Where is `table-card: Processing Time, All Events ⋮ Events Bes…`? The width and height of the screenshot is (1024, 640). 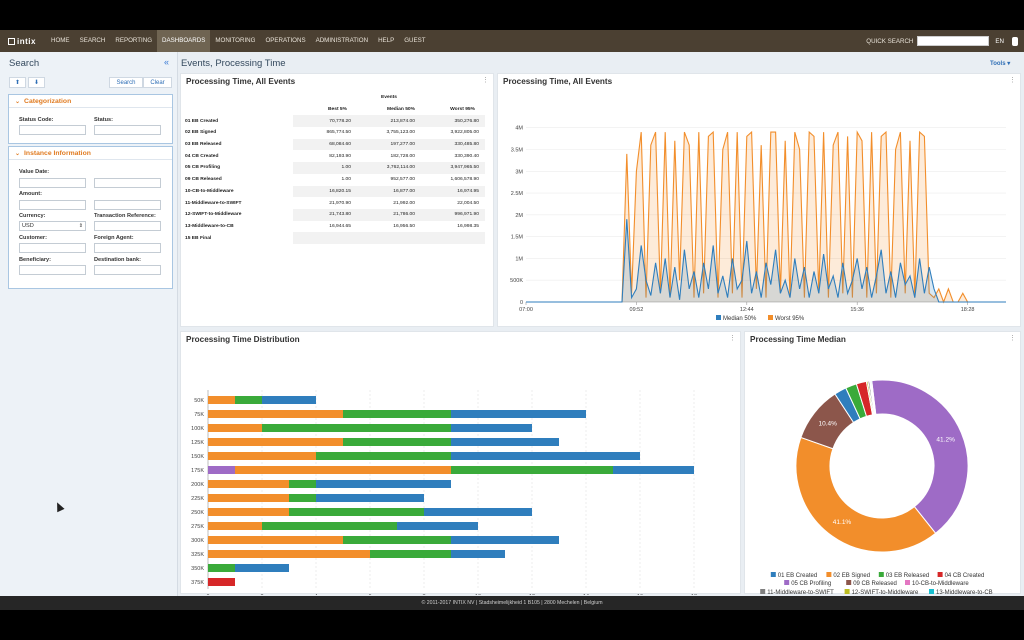
table-card: Processing Time, All Events ⋮ Events Bes… is located at coordinates (337, 200).